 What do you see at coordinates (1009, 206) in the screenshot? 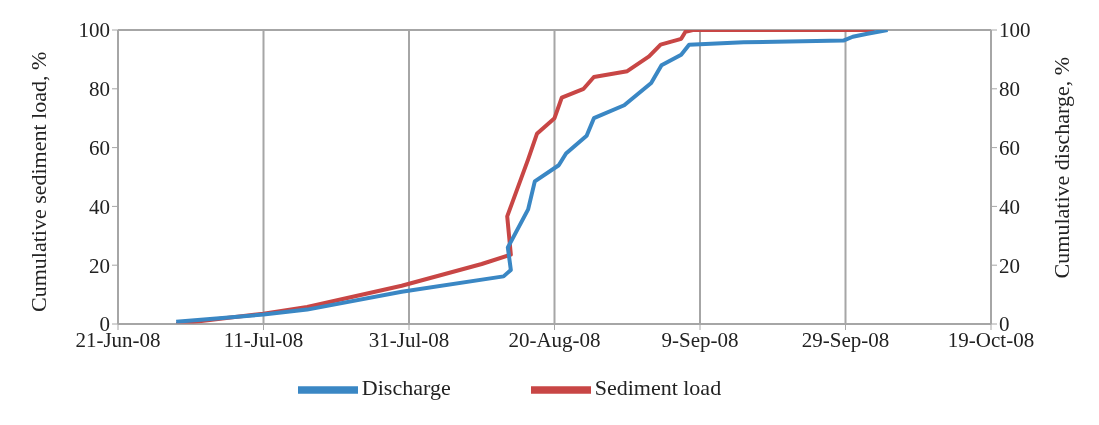
I see `y2-tick-label: 40` at bounding box center [1009, 206].